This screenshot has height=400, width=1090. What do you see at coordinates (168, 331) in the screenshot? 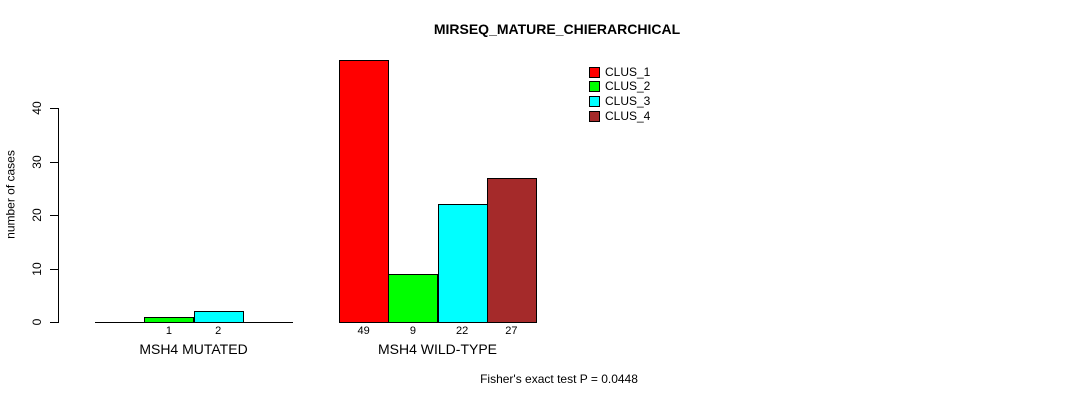
I see `bar-value-label: 1` at bounding box center [168, 331].